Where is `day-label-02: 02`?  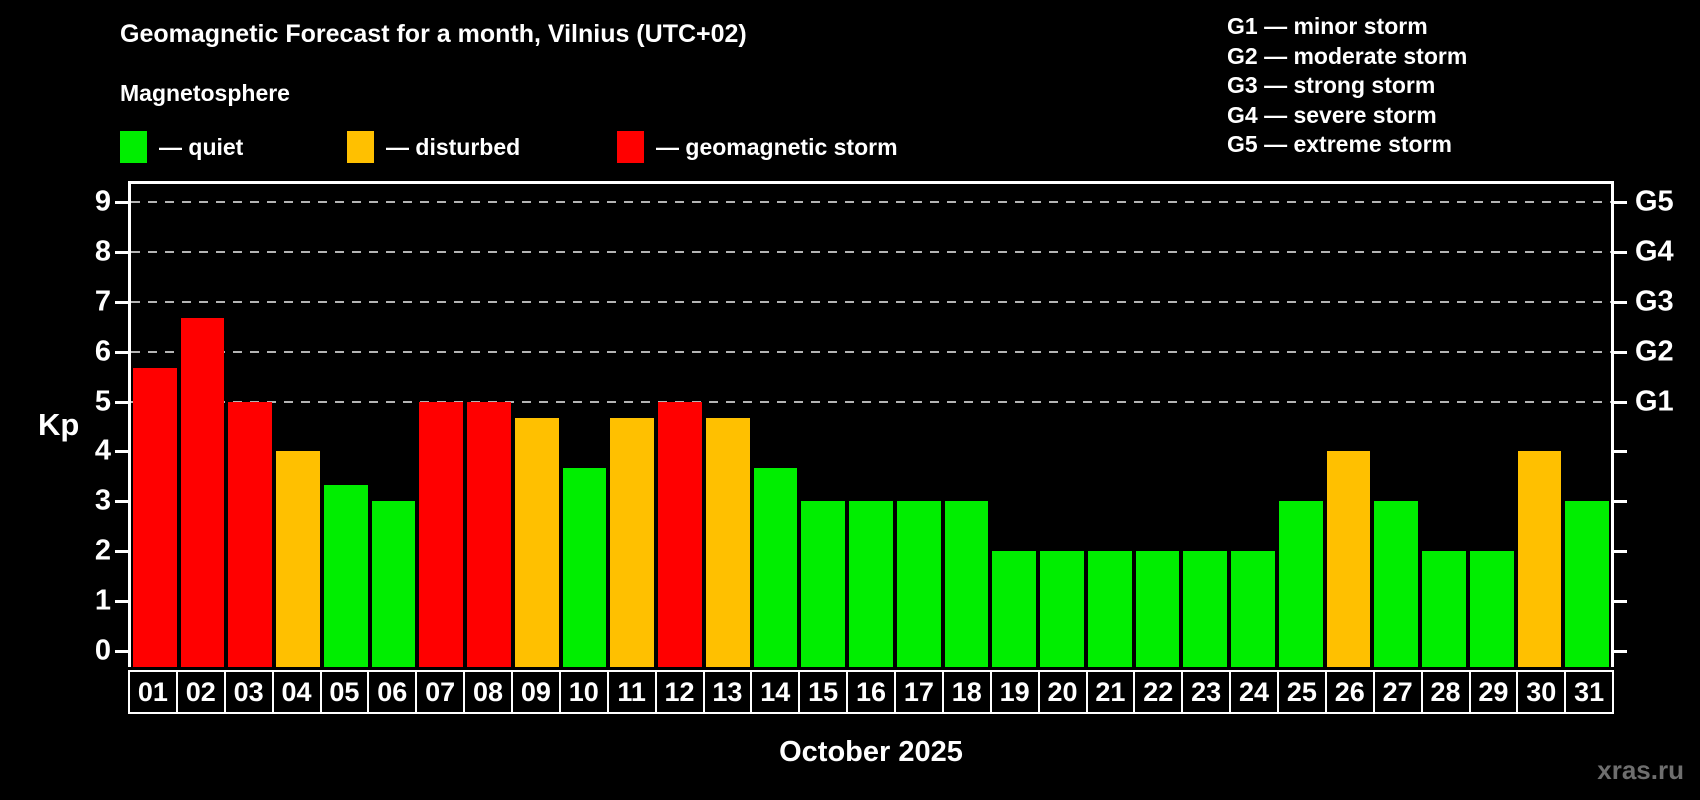
day-label-02: 02 is located at coordinates (200, 692).